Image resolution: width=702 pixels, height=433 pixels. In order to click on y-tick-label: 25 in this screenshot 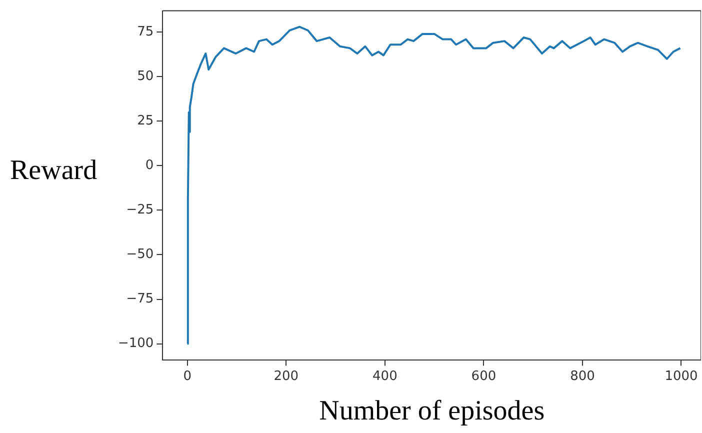, I will do `click(145, 121)`.